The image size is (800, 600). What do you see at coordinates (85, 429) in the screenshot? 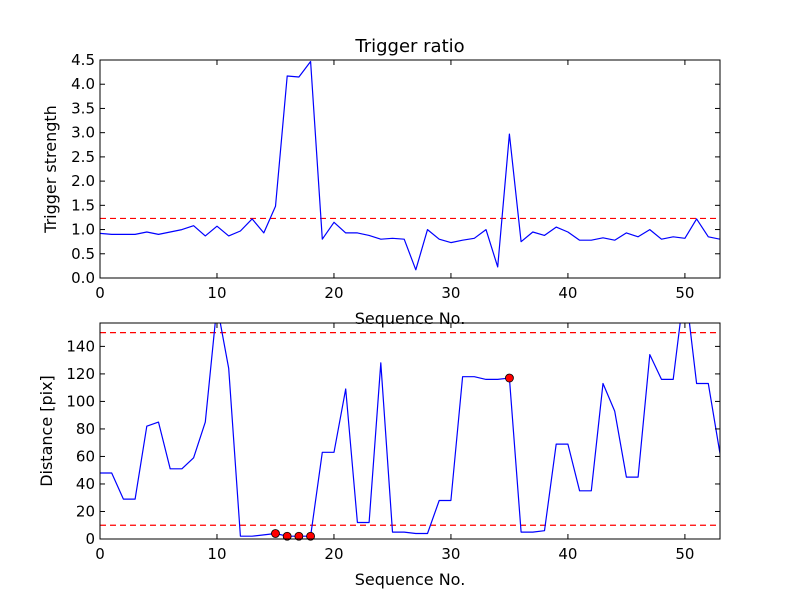
I see `y-tick-label: 80` at bounding box center [85, 429].